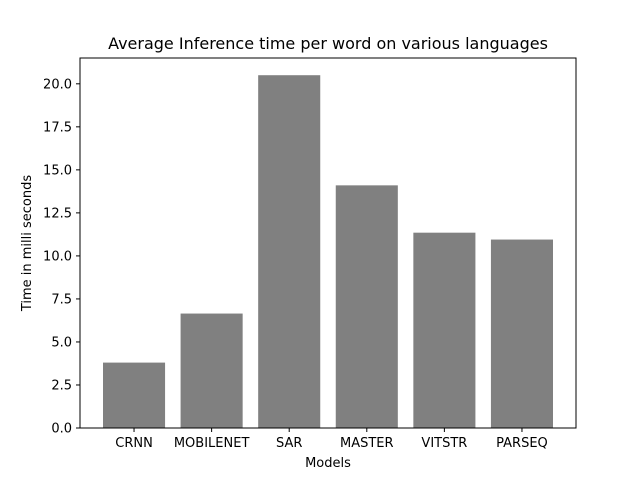 The height and width of the screenshot is (480, 640). I want to click on x-tick-label: MASTER, so click(367, 443).